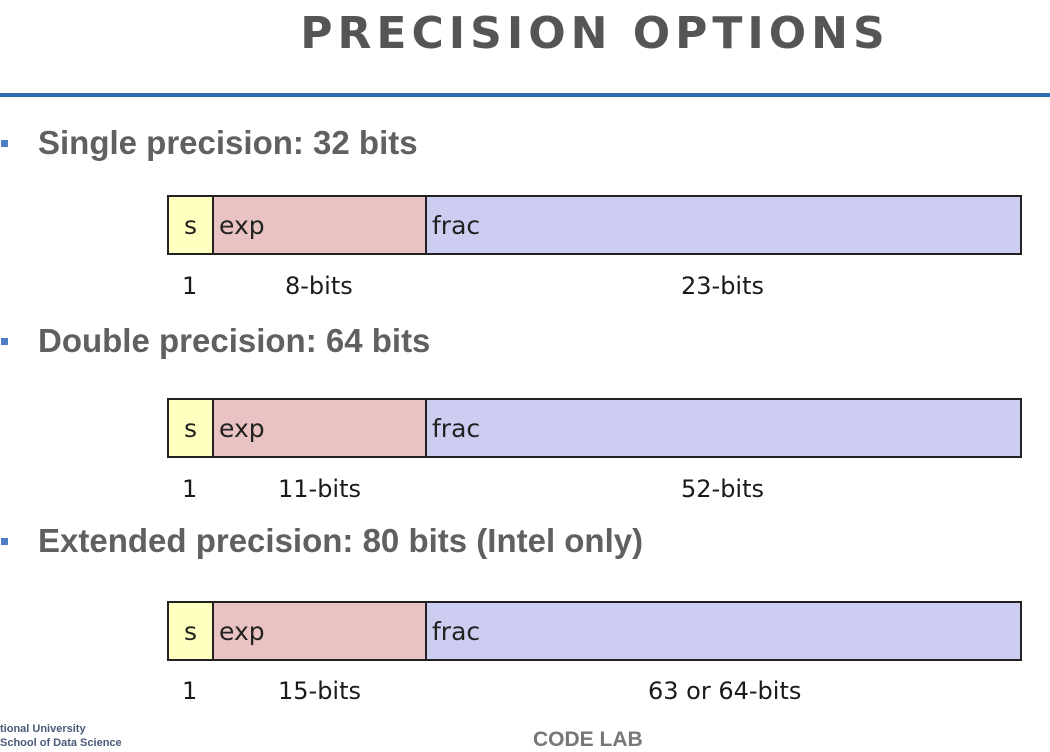  Describe the element at coordinates (588, 739) in the screenshot. I see `footer-brand: CODE LAB` at that location.